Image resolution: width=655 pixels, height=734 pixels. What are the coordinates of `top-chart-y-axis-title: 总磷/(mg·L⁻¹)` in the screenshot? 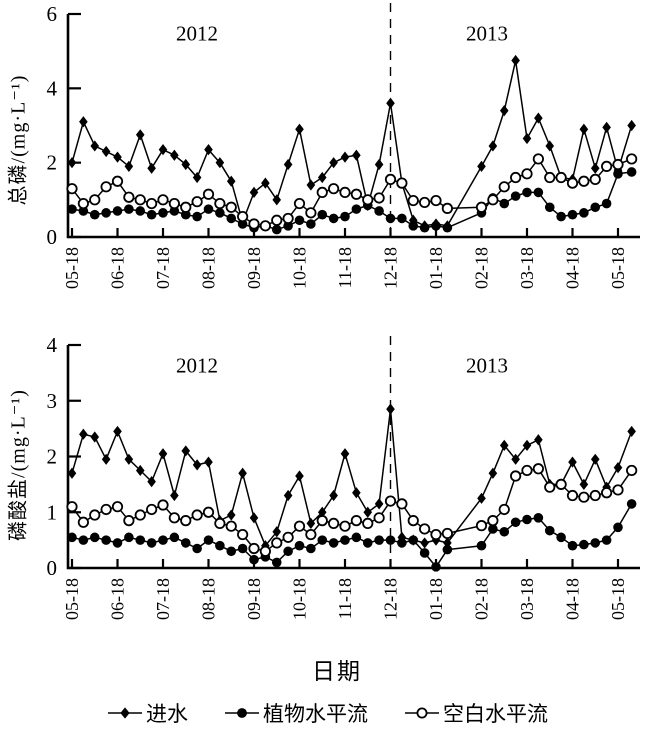 It's located at (18, 140).